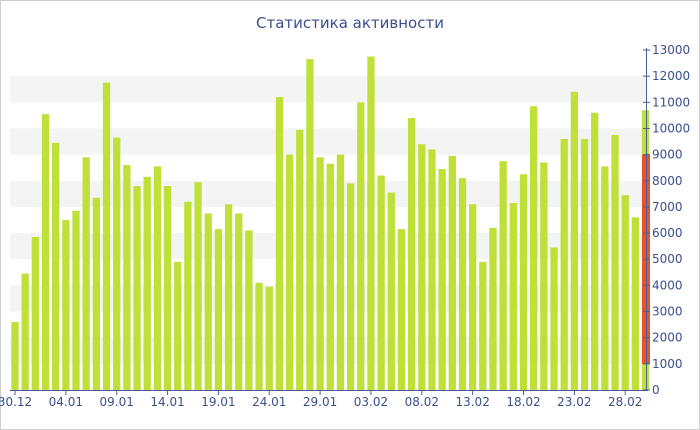  What do you see at coordinates (350, 23) in the screenshot?
I see `chart-title: Статистика активности` at bounding box center [350, 23].